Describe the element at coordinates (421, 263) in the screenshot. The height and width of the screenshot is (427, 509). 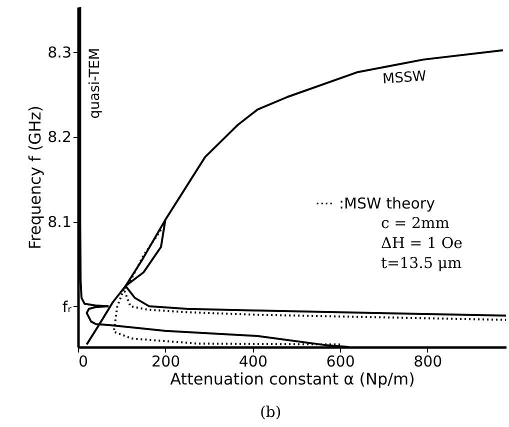
I see `annotation: t=13.5 μm` at that location.